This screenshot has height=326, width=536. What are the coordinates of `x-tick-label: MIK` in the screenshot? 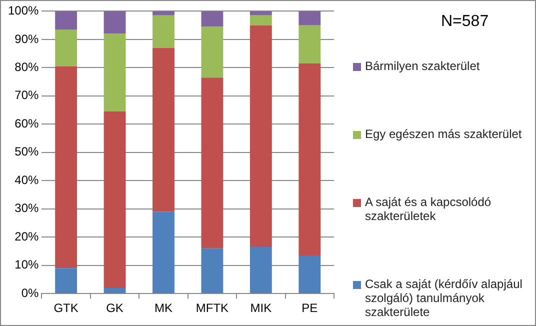 It's located at (261, 308).